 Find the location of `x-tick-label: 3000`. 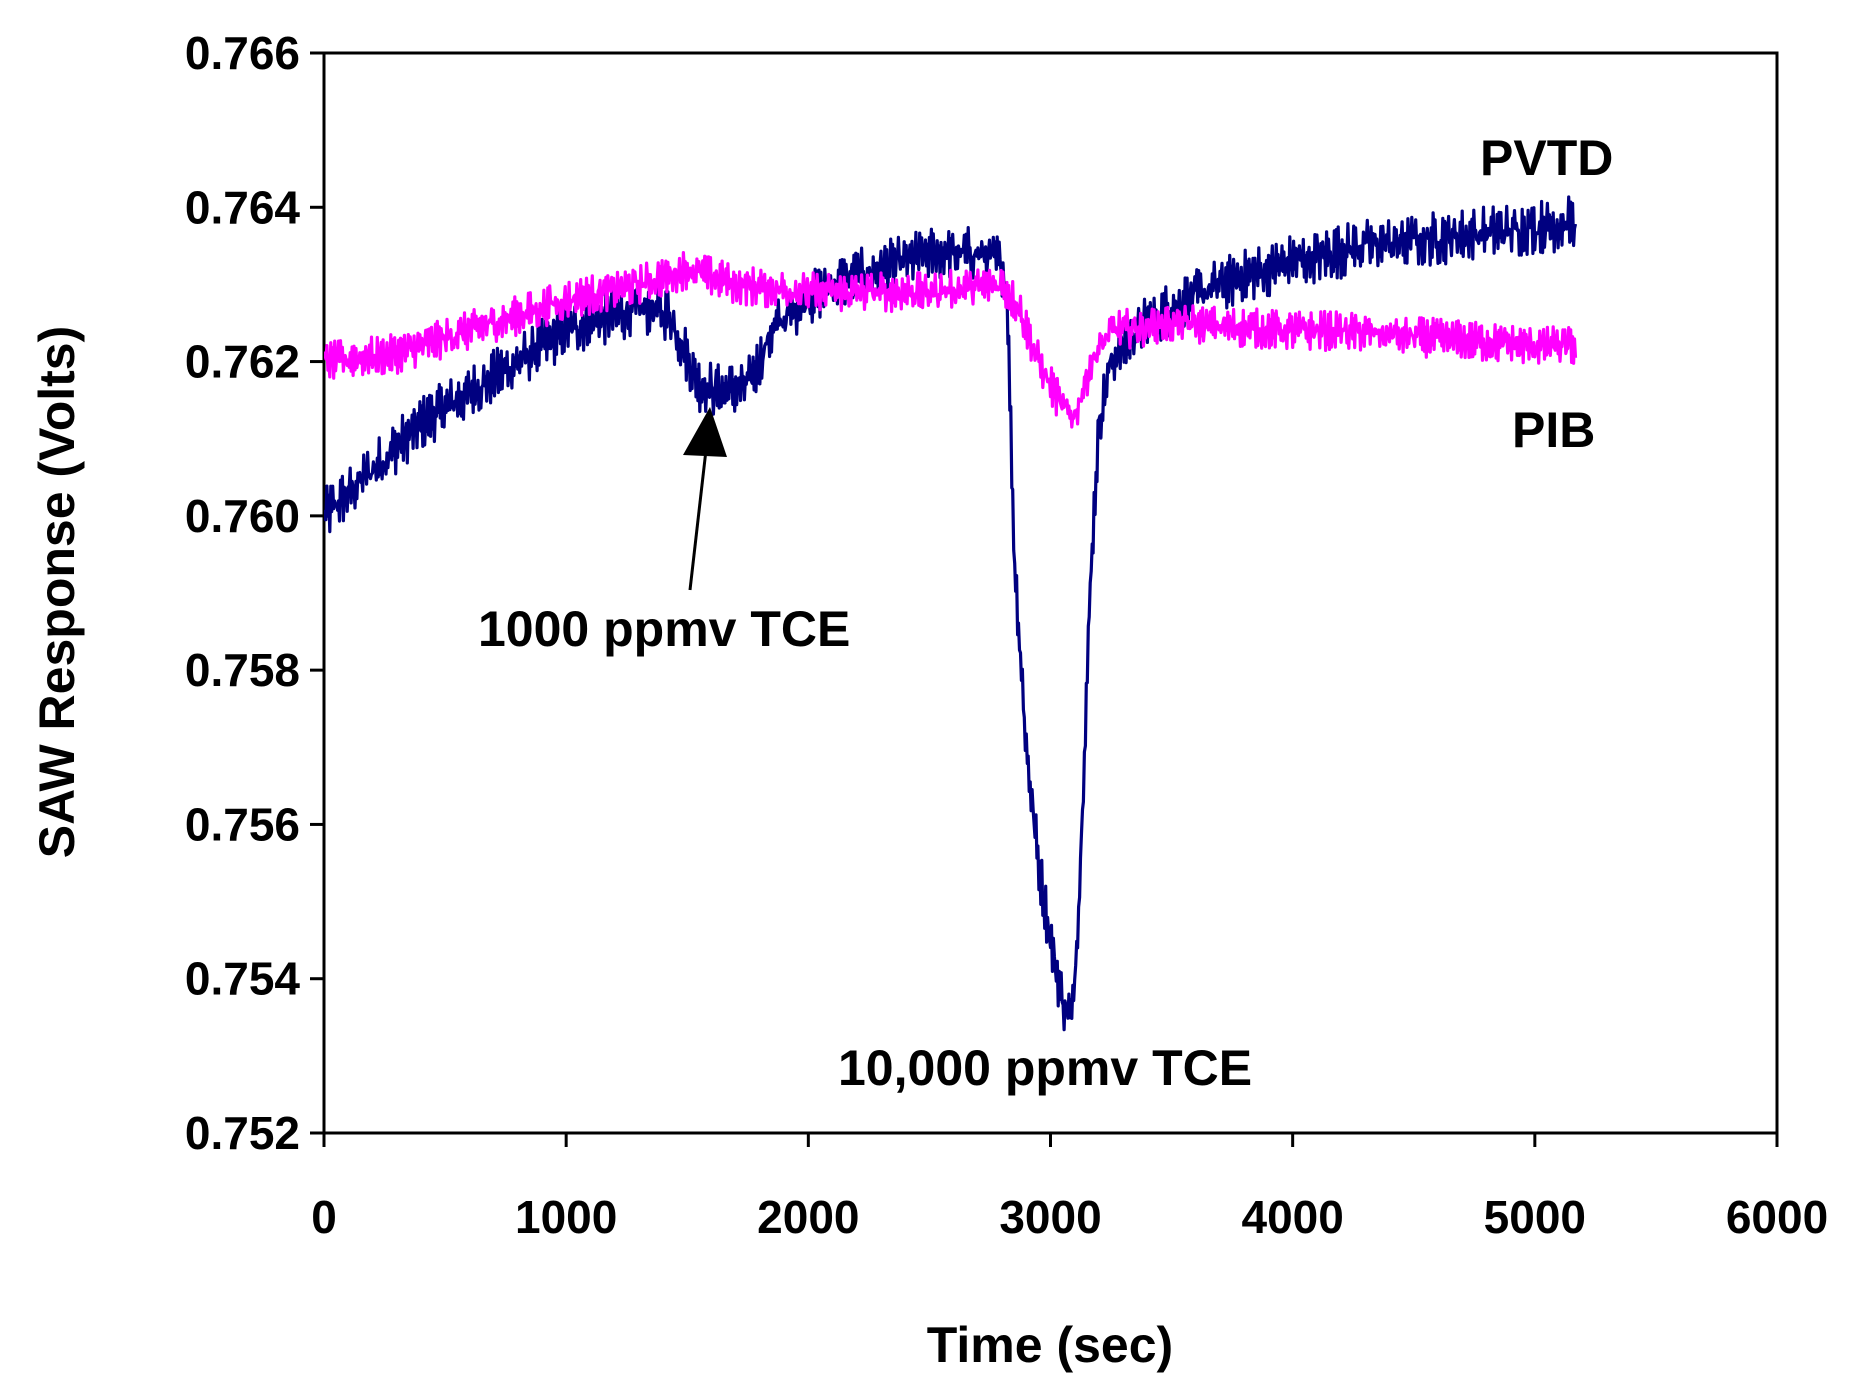

x-tick-label: 3000 is located at coordinates (1050, 1217).